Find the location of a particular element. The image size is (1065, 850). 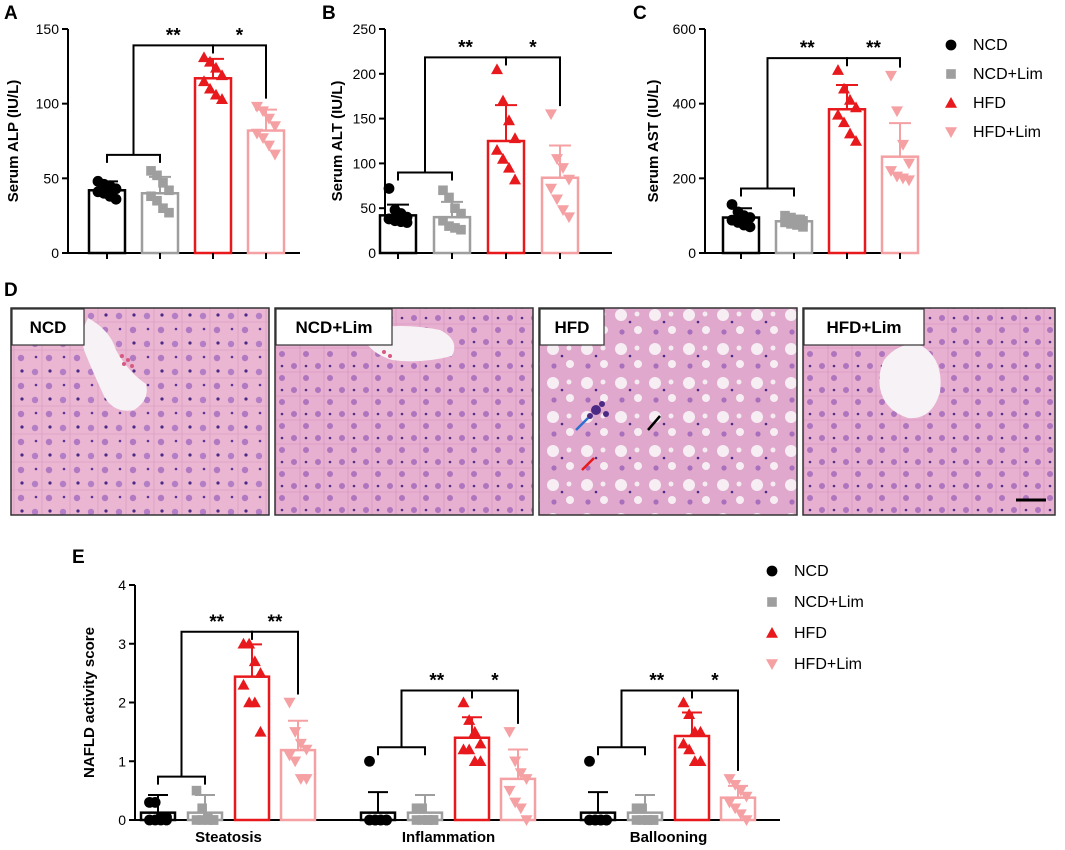

y-tick-label: 250 is located at coordinates (365, 29).